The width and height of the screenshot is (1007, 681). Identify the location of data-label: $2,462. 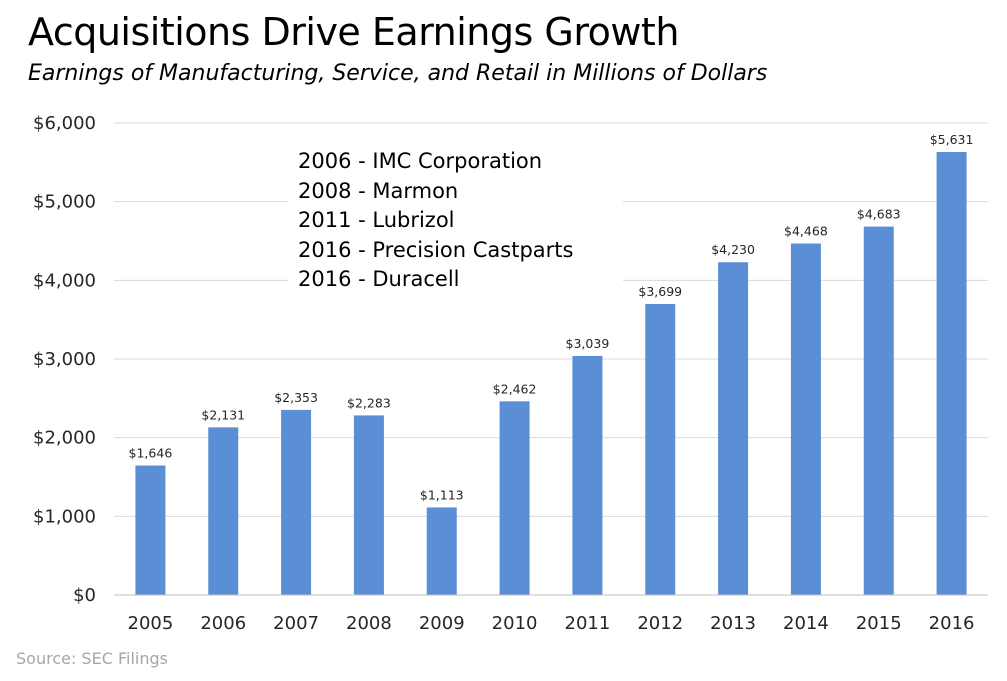
(515, 388).